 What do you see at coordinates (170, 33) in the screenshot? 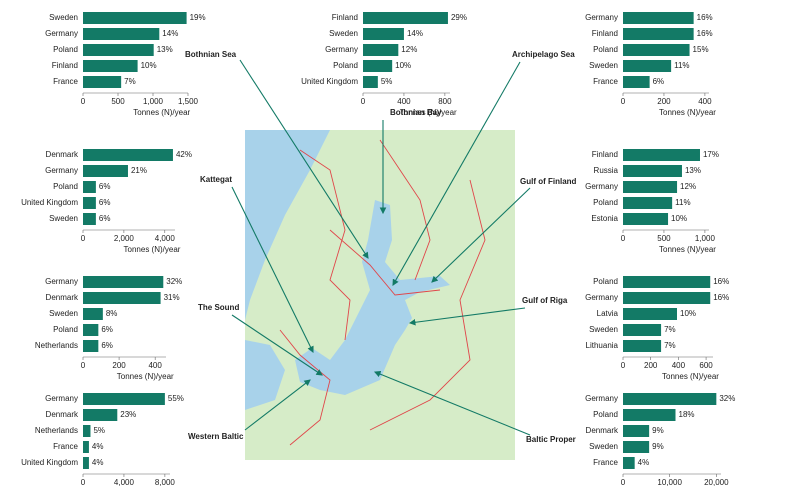
I see `percent-label: 14%` at bounding box center [170, 33].